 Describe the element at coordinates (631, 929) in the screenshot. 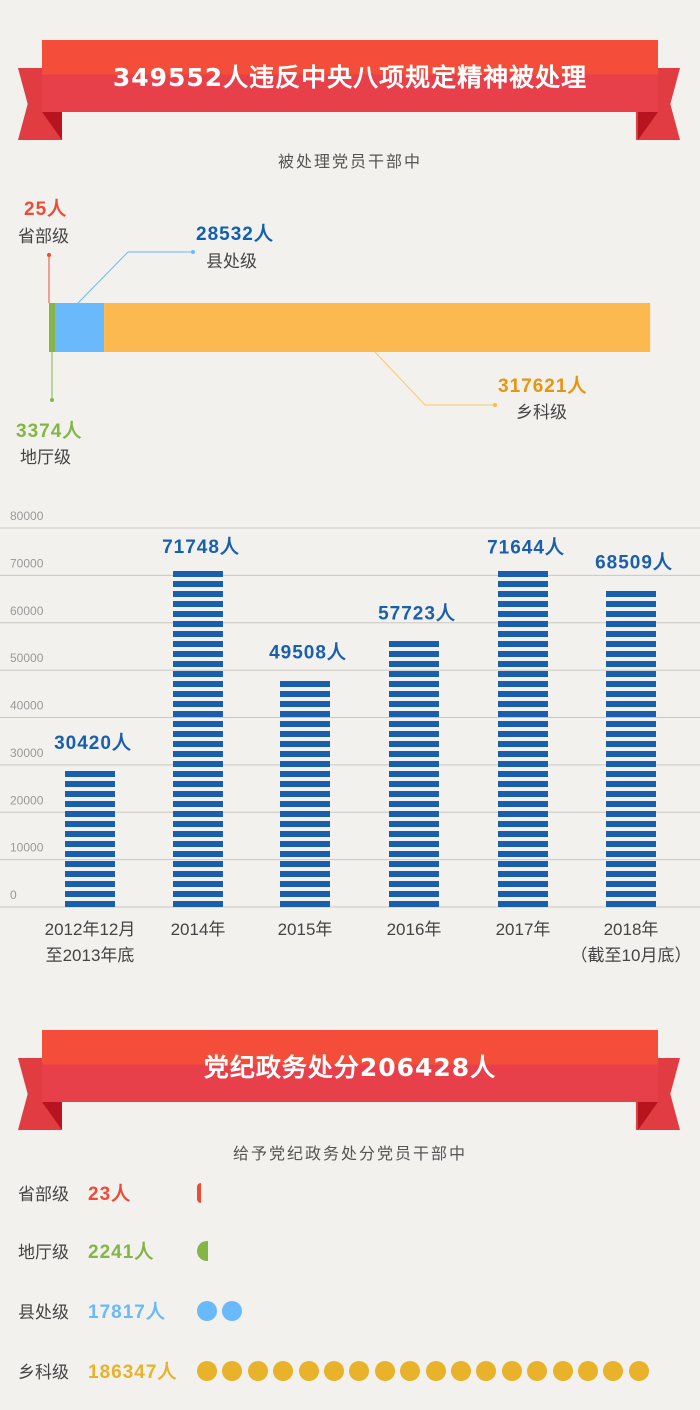

I see `x-tick-label: 2018年` at that location.